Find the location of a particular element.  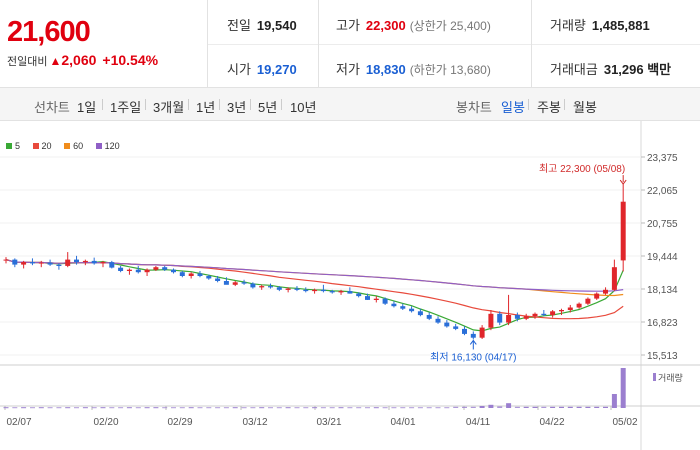

tab-5y: 5년 is located at coordinates (268, 107).